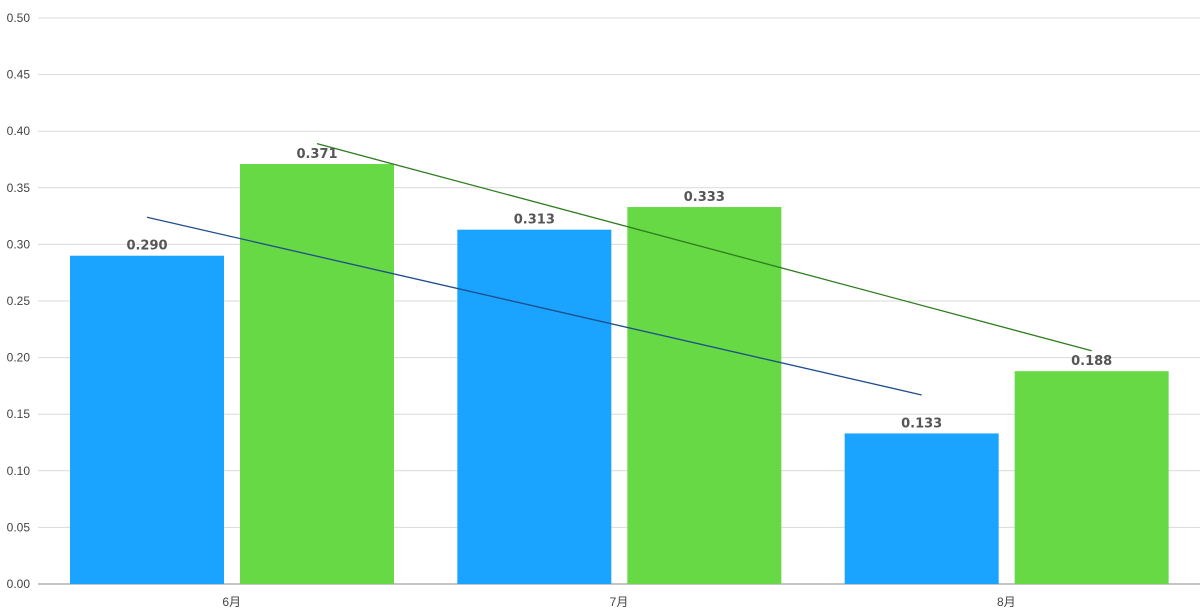  What do you see at coordinates (19, 18) in the screenshot?
I see `y-tick-label: 0.50` at bounding box center [19, 18].